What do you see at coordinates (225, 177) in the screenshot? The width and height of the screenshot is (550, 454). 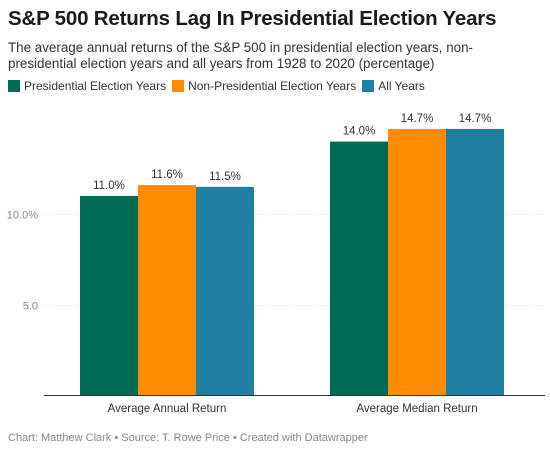 I see `data-label-0-2: 11.5%` at bounding box center [225, 177].